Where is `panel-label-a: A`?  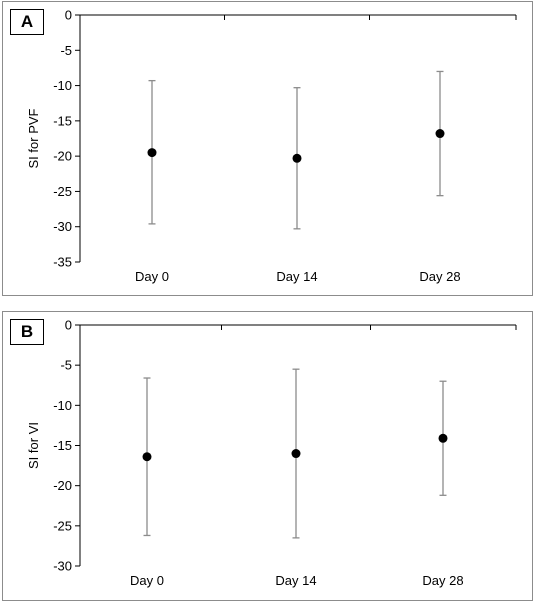 panel-label-a: A is located at coordinates (27, 22).